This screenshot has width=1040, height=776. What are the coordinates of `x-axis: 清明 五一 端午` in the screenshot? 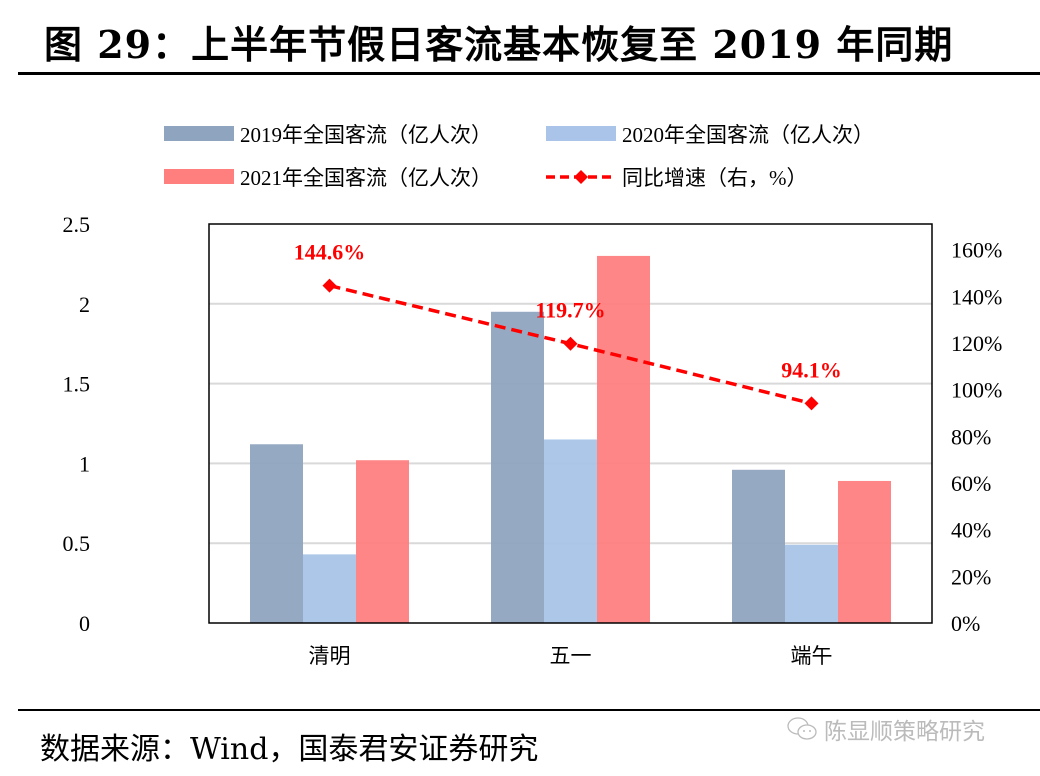 It's located at (571, 656).